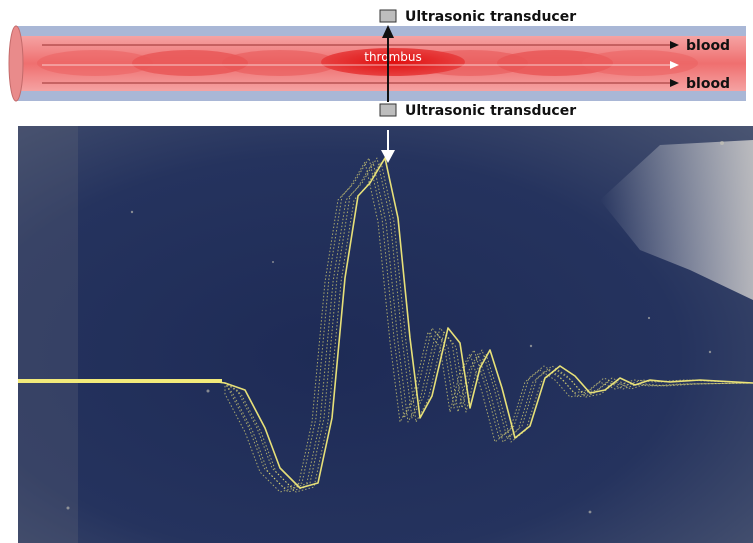 The width and height of the screenshot is (753, 543). Describe the element at coordinates (388, 16) in the screenshot. I see `transducer-top` at that location.